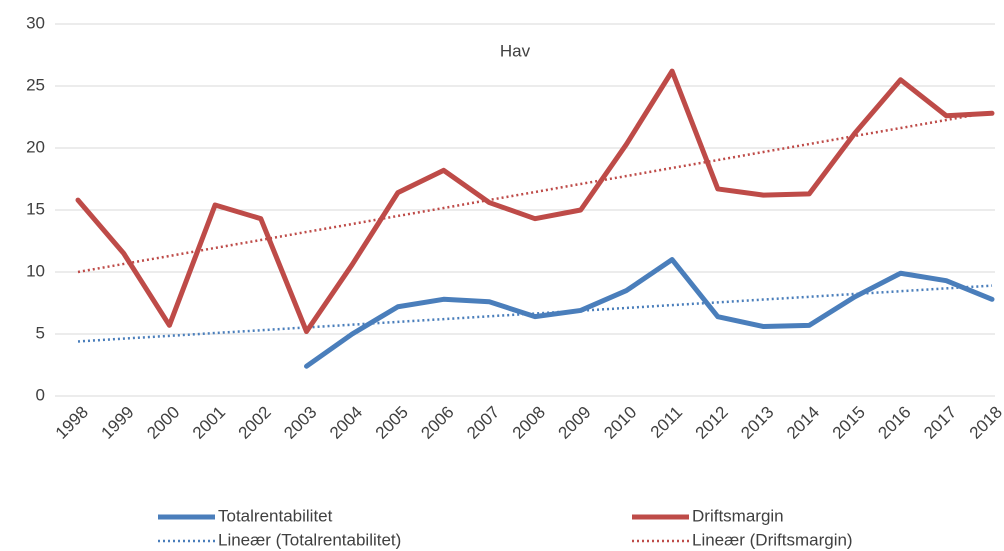 The image size is (1004, 551). What do you see at coordinates (209, 423) in the screenshot?
I see `x-tick-label: 2001` at bounding box center [209, 423].